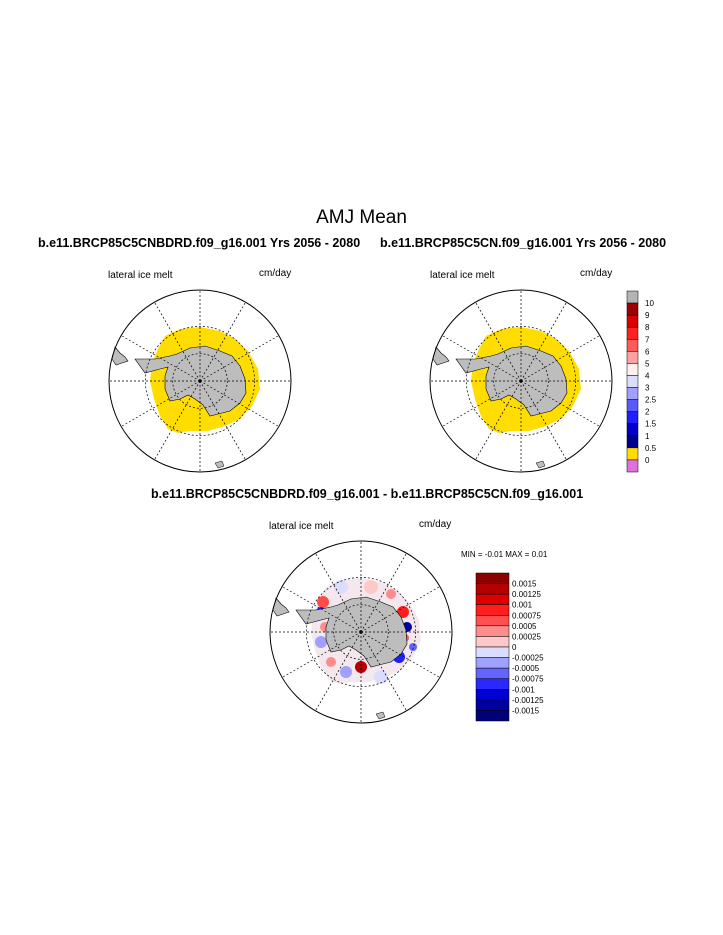 Image resolution: width=723 pixels, height=935 pixels. What do you see at coordinates (526, 594) in the screenshot?
I see `colorbar-bottom-label-1: 0.00125` at bounding box center [526, 594].